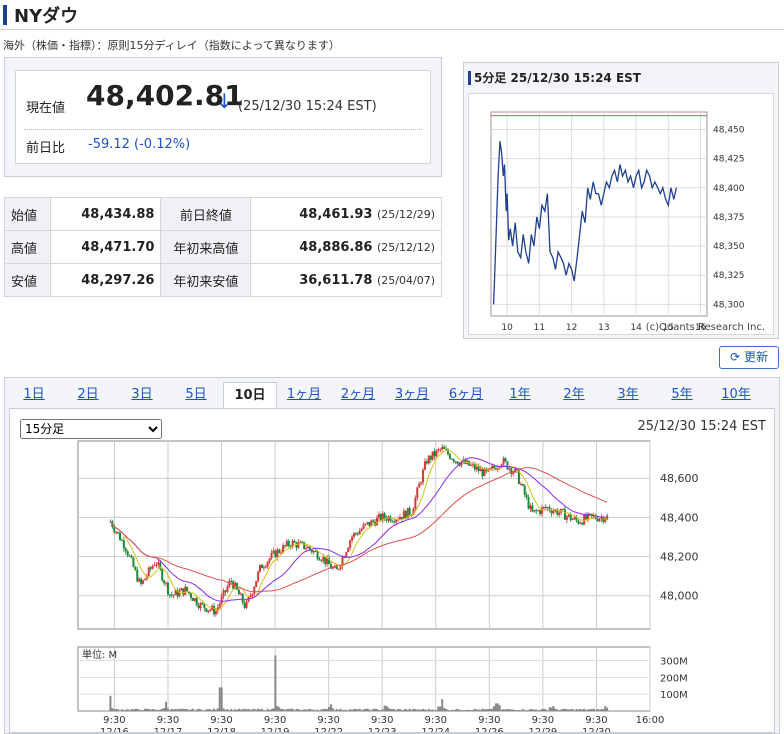  Describe the element at coordinates (206, 280) in the screenshot. I see `ytd-low-label: 年初来安値` at that location.